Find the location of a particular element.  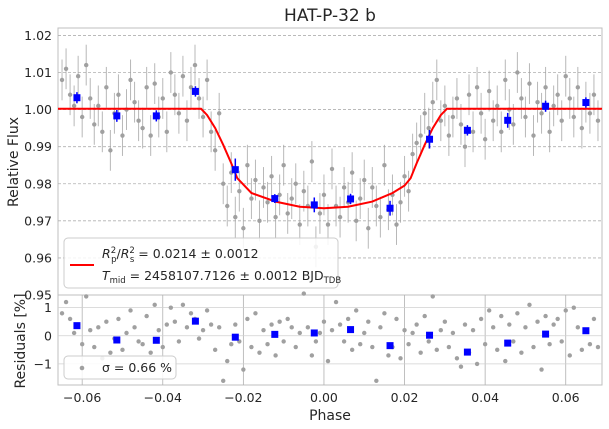

x-tick-label: −0.02 is located at coordinates (243, 397).